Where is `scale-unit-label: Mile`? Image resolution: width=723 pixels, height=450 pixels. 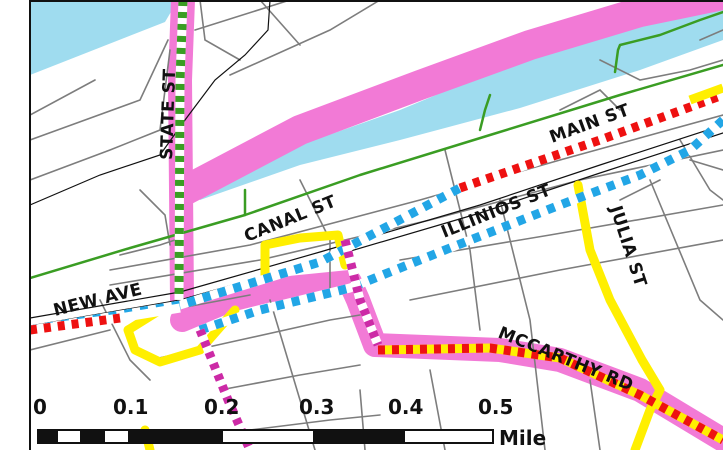
scale-unit-label: Mile is located at coordinates (522, 438).